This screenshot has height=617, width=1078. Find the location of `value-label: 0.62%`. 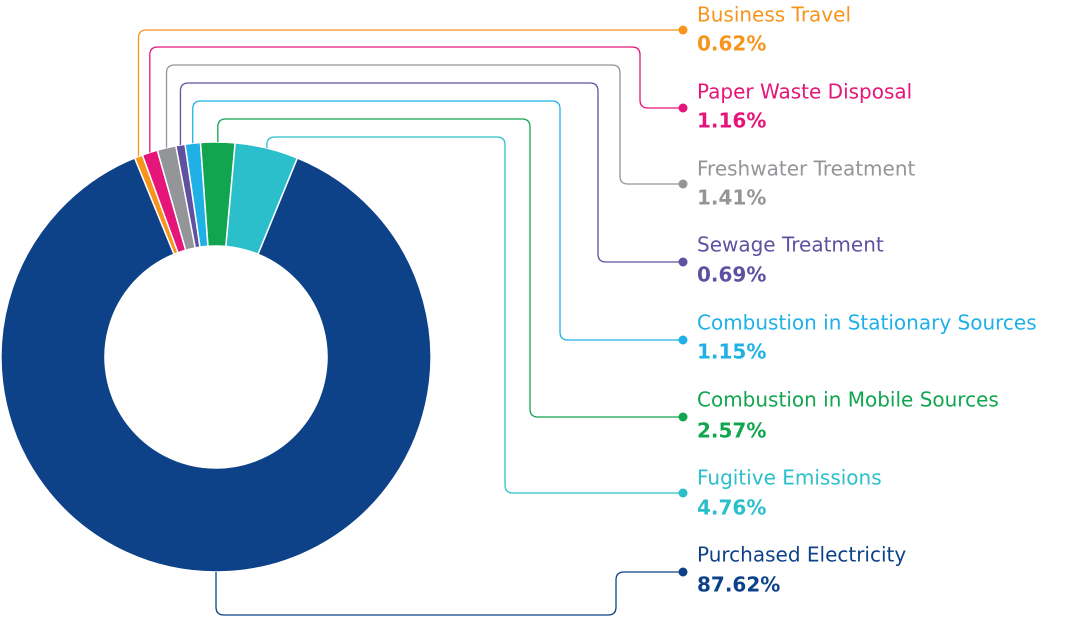

value-label: 0.62% is located at coordinates (731, 44).